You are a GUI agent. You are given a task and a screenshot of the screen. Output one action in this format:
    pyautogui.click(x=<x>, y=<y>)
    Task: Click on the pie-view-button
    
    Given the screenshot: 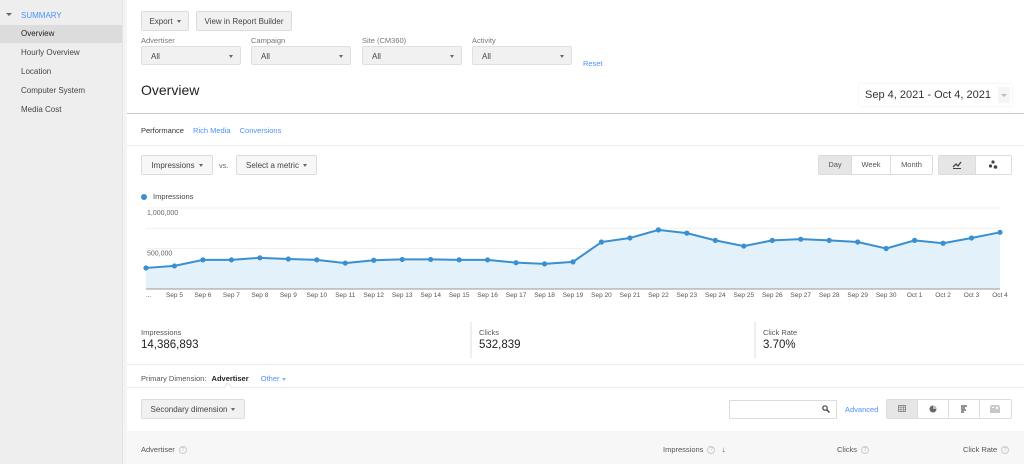 What is the action you would take?
    pyautogui.click(x=933, y=409)
    